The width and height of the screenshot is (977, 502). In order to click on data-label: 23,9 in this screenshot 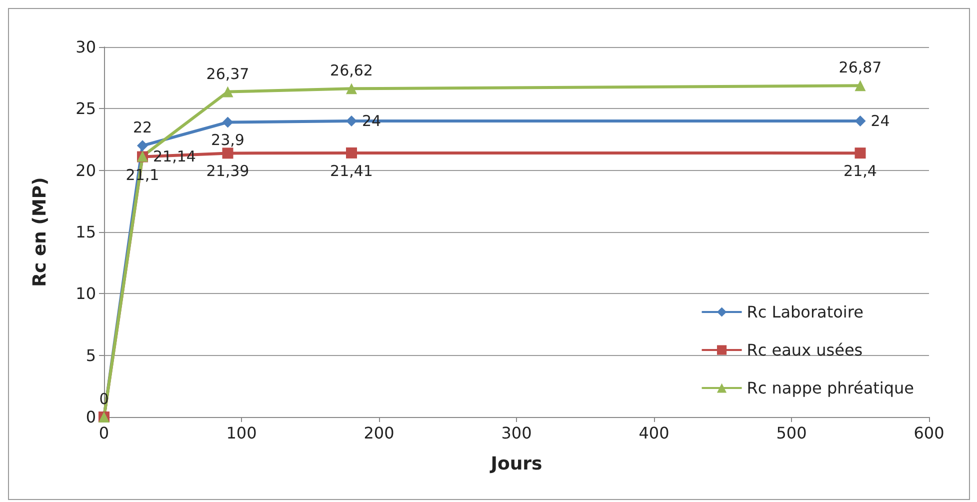, I will do `click(227, 140)`.